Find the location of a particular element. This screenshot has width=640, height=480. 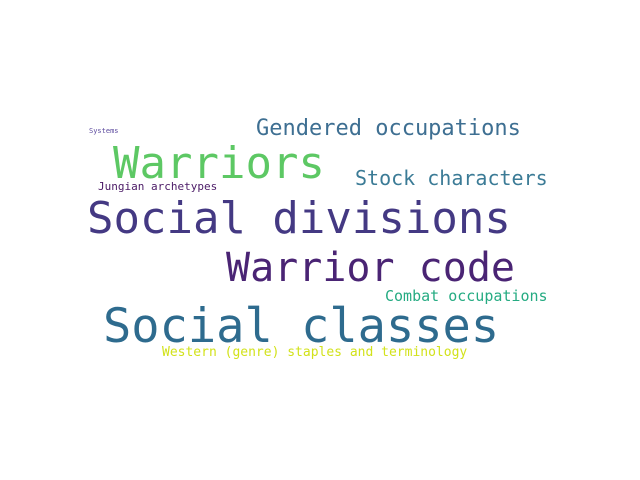

word-warrior-code: Warrior code is located at coordinates (370, 268).